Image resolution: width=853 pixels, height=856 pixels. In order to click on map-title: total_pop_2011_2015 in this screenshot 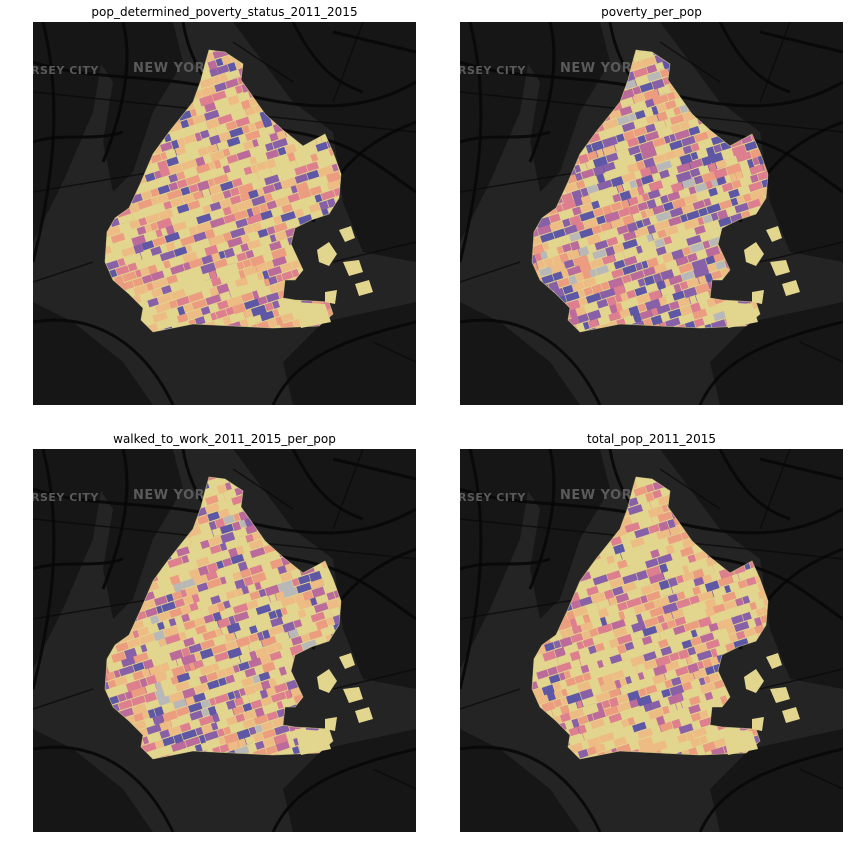, I will do `click(651, 439)`.